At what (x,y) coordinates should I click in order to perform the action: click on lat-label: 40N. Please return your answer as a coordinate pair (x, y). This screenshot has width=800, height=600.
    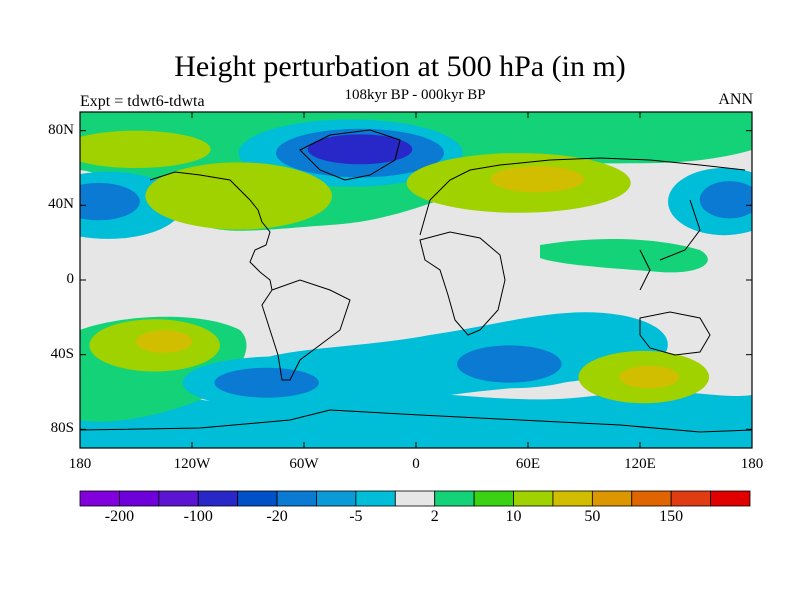
    Looking at the image, I should click on (61, 204).